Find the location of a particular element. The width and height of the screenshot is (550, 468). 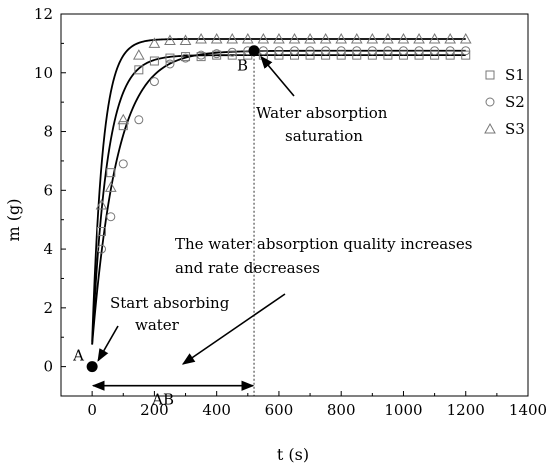

x-tick-label: 1400 is located at coordinates (528, 410).